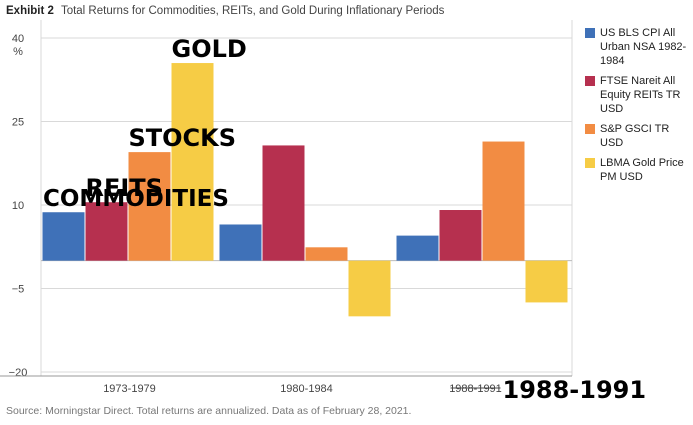  I want to click on y-tick-label: −20, so click(18, 373).